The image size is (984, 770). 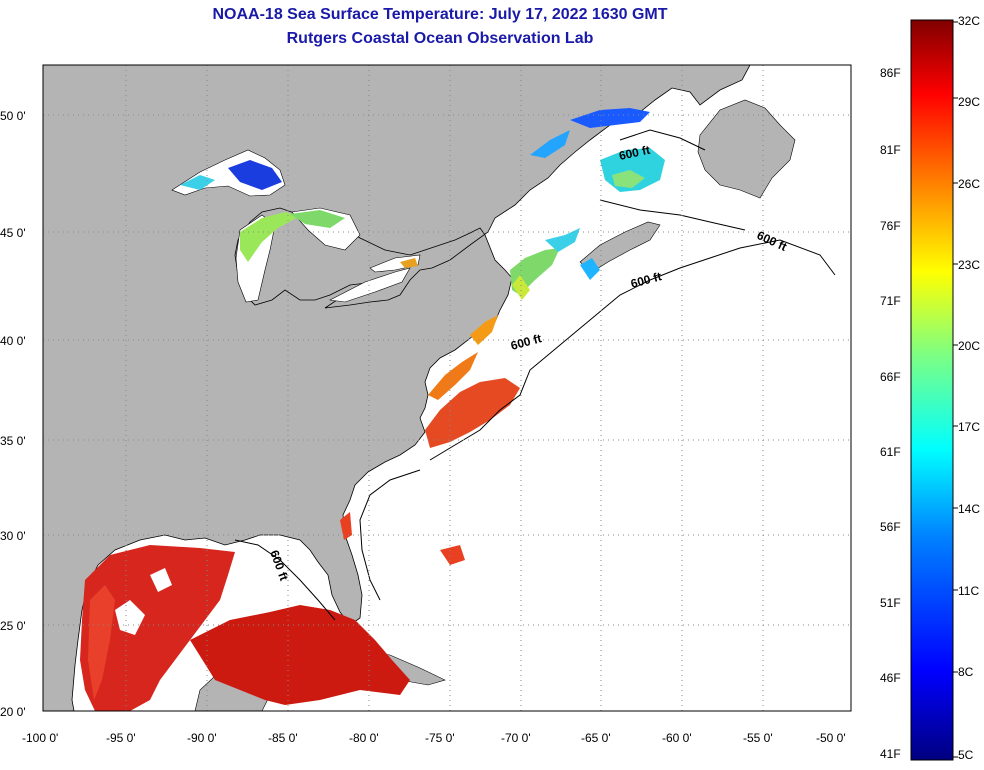 I want to click on sst-gulf-stream, so click(x=430, y=440).